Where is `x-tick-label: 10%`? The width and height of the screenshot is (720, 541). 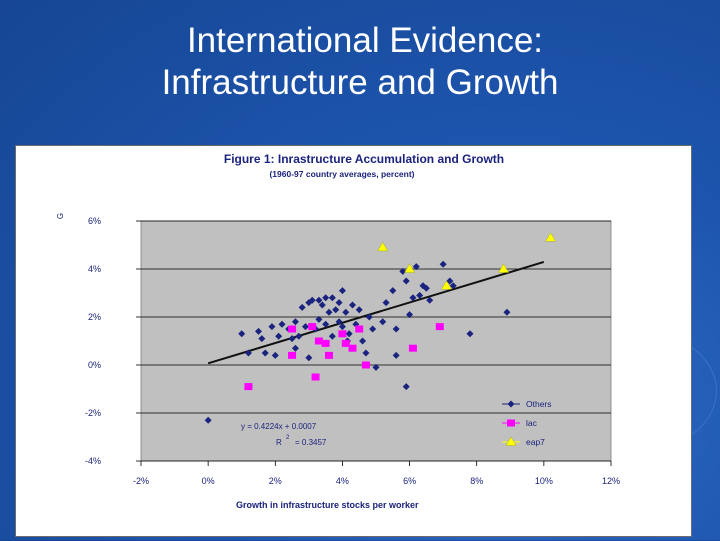
x-tick-label: 10% is located at coordinates (544, 481).